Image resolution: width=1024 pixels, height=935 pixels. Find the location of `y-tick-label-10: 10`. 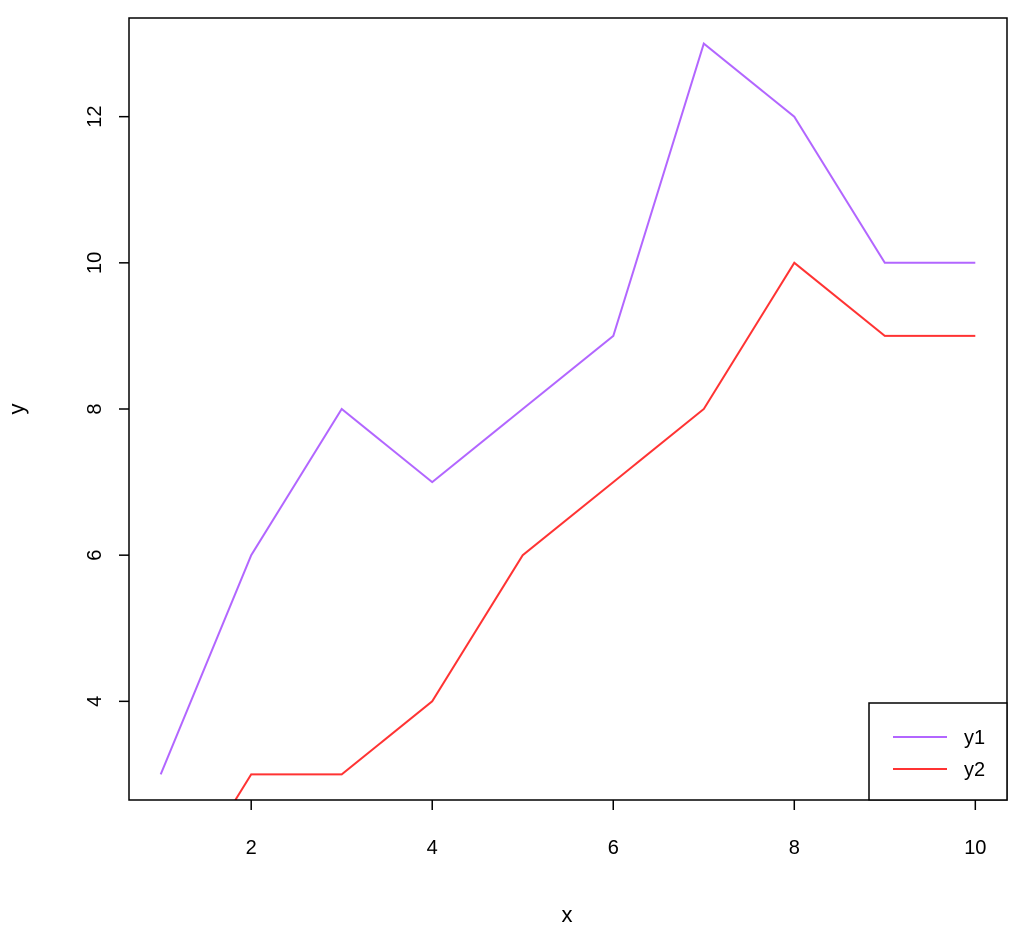

y-tick-label-10: 10 is located at coordinates (95, 263).